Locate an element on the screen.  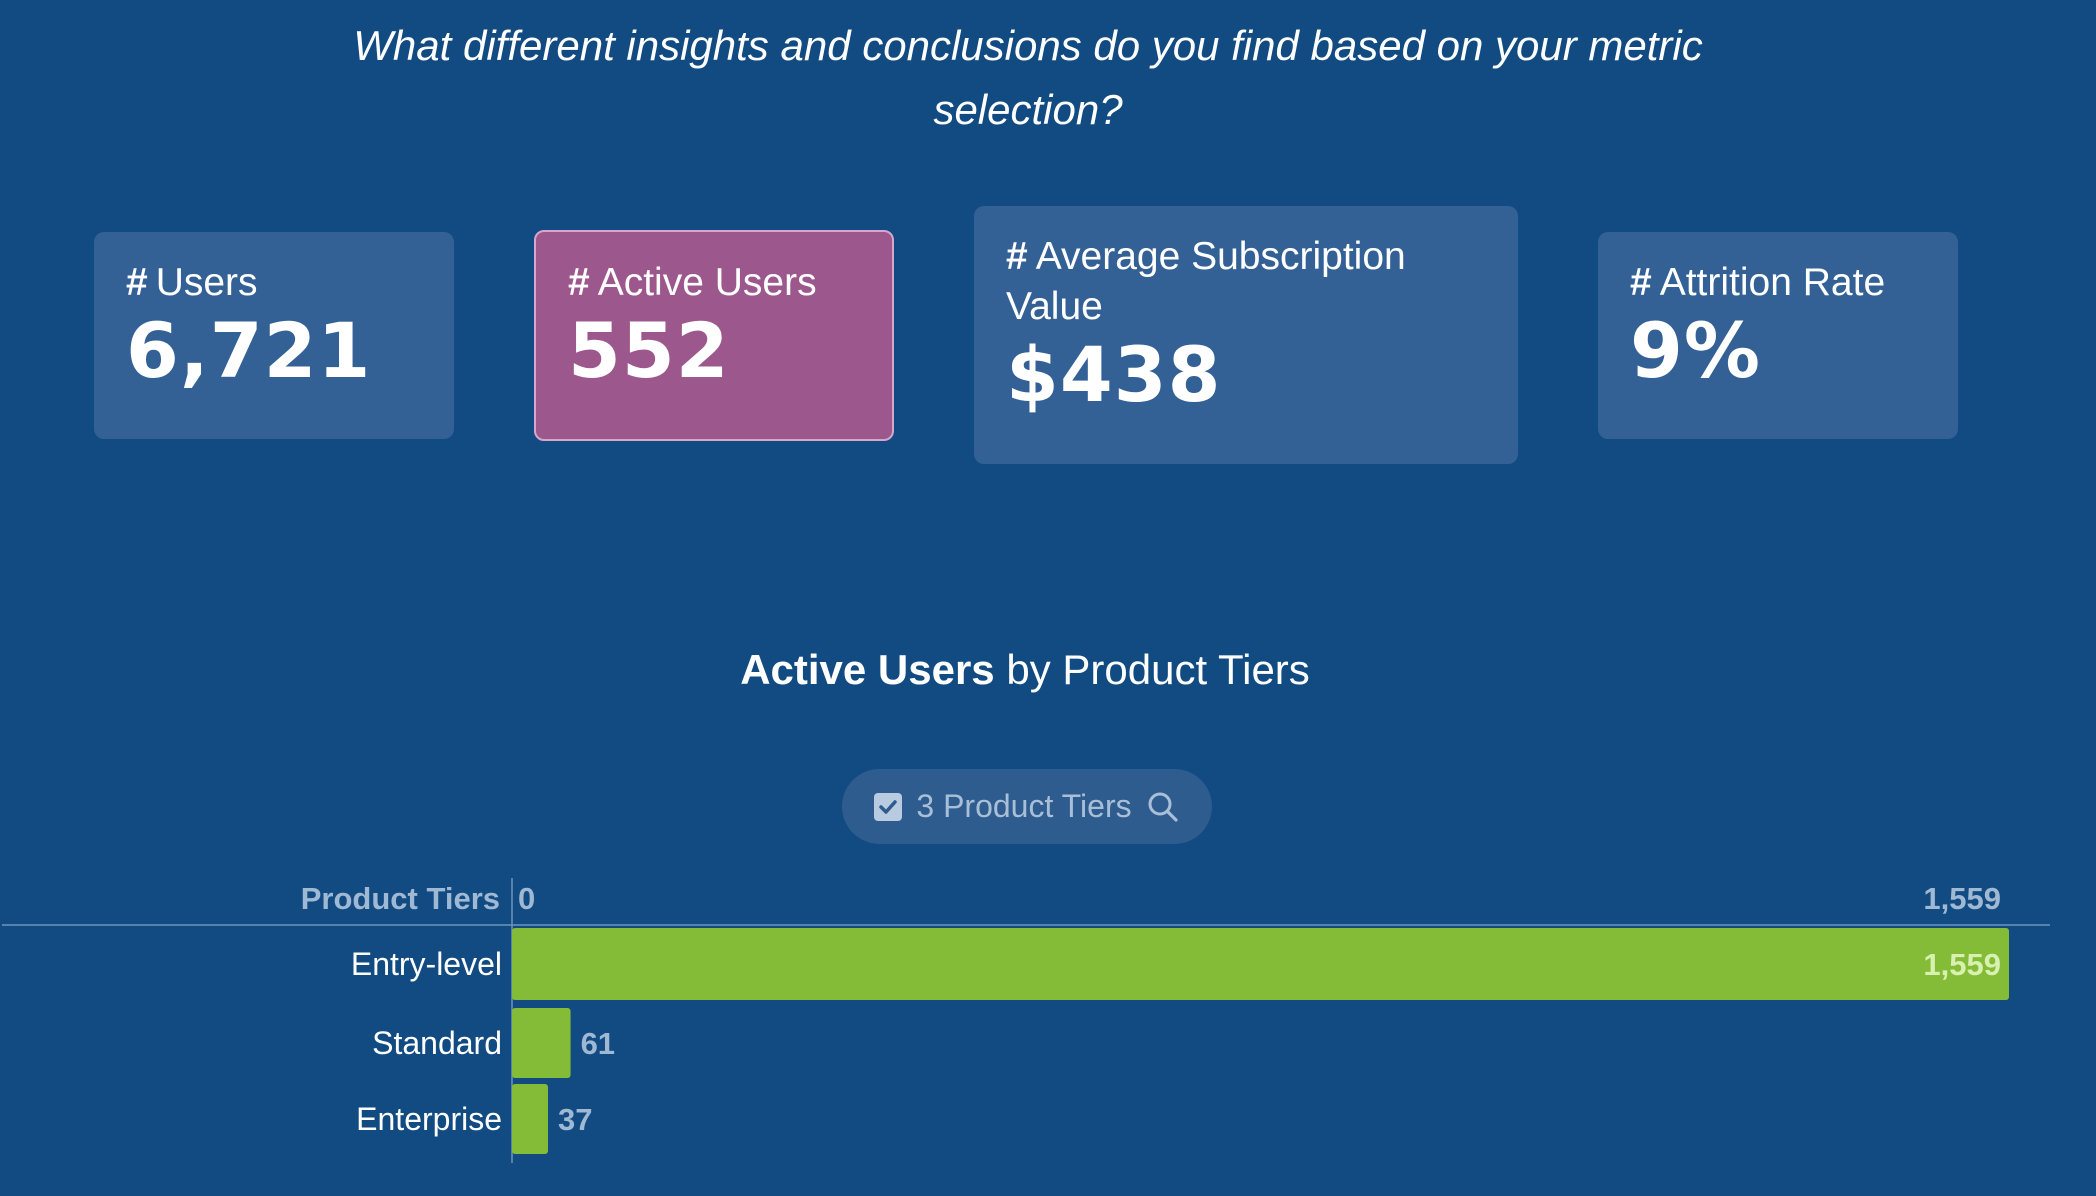
data-label: 37 is located at coordinates (575, 1119).